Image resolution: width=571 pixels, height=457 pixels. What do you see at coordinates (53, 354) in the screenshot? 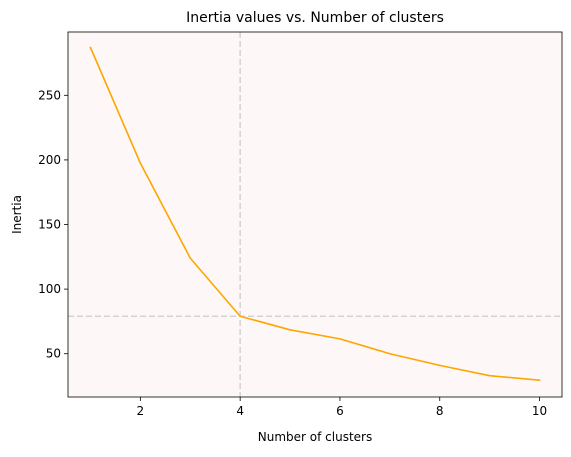
I see `y-tick-label: 50` at bounding box center [53, 354].